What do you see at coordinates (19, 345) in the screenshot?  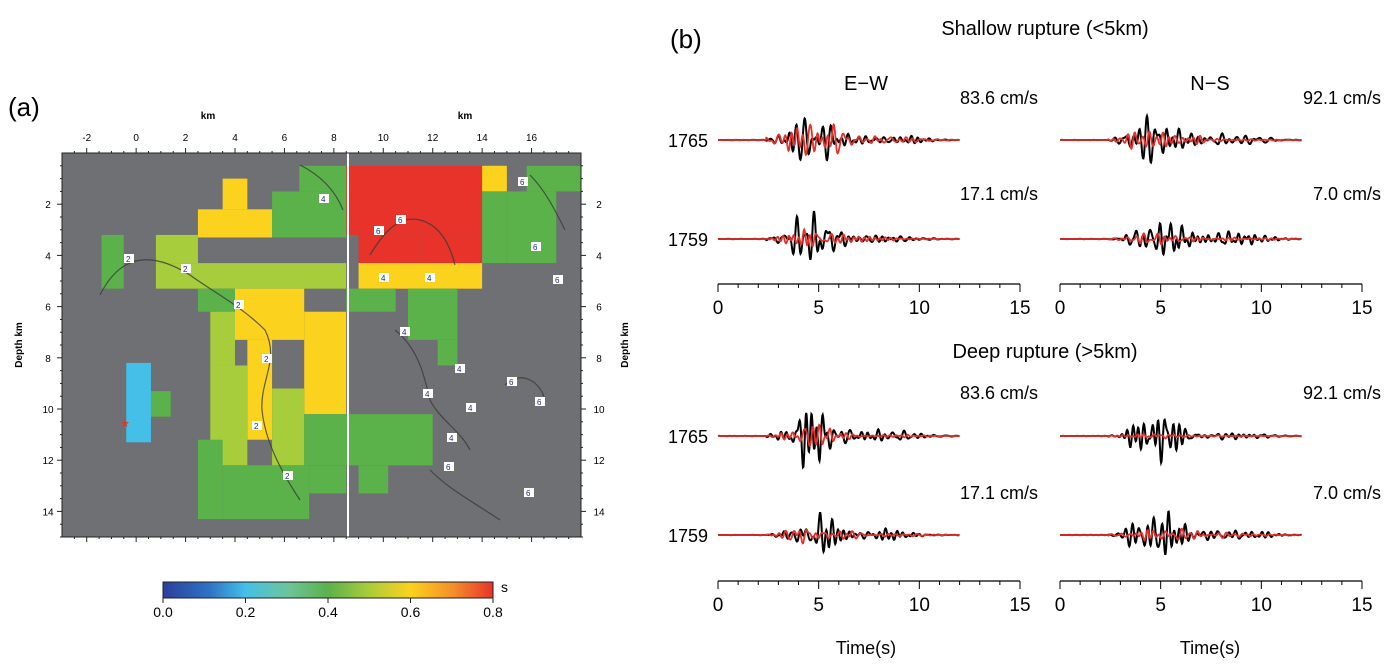 I see `y-axis-label-left: Depth km` at bounding box center [19, 345].